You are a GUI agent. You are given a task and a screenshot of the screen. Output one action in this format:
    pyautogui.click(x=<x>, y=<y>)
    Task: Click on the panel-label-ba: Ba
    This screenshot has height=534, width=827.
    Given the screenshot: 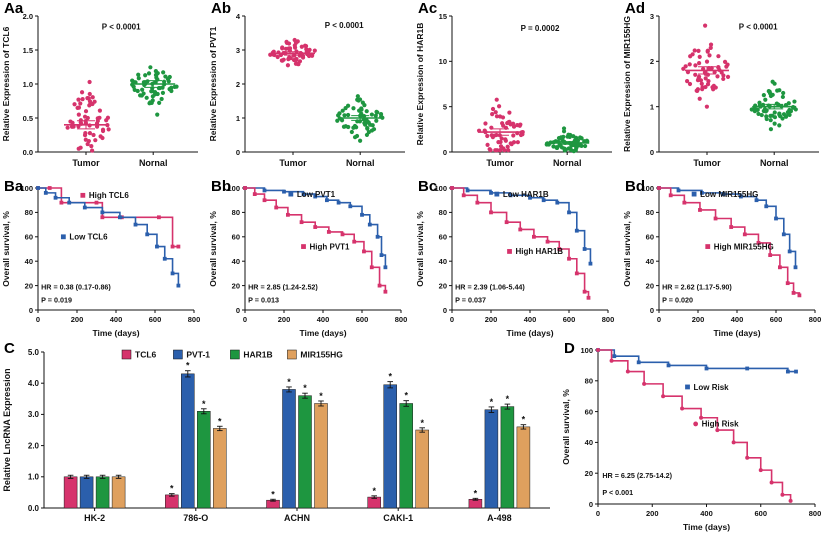 What is the action you would take?
    pyautogui.click(x=14, y=186)
    